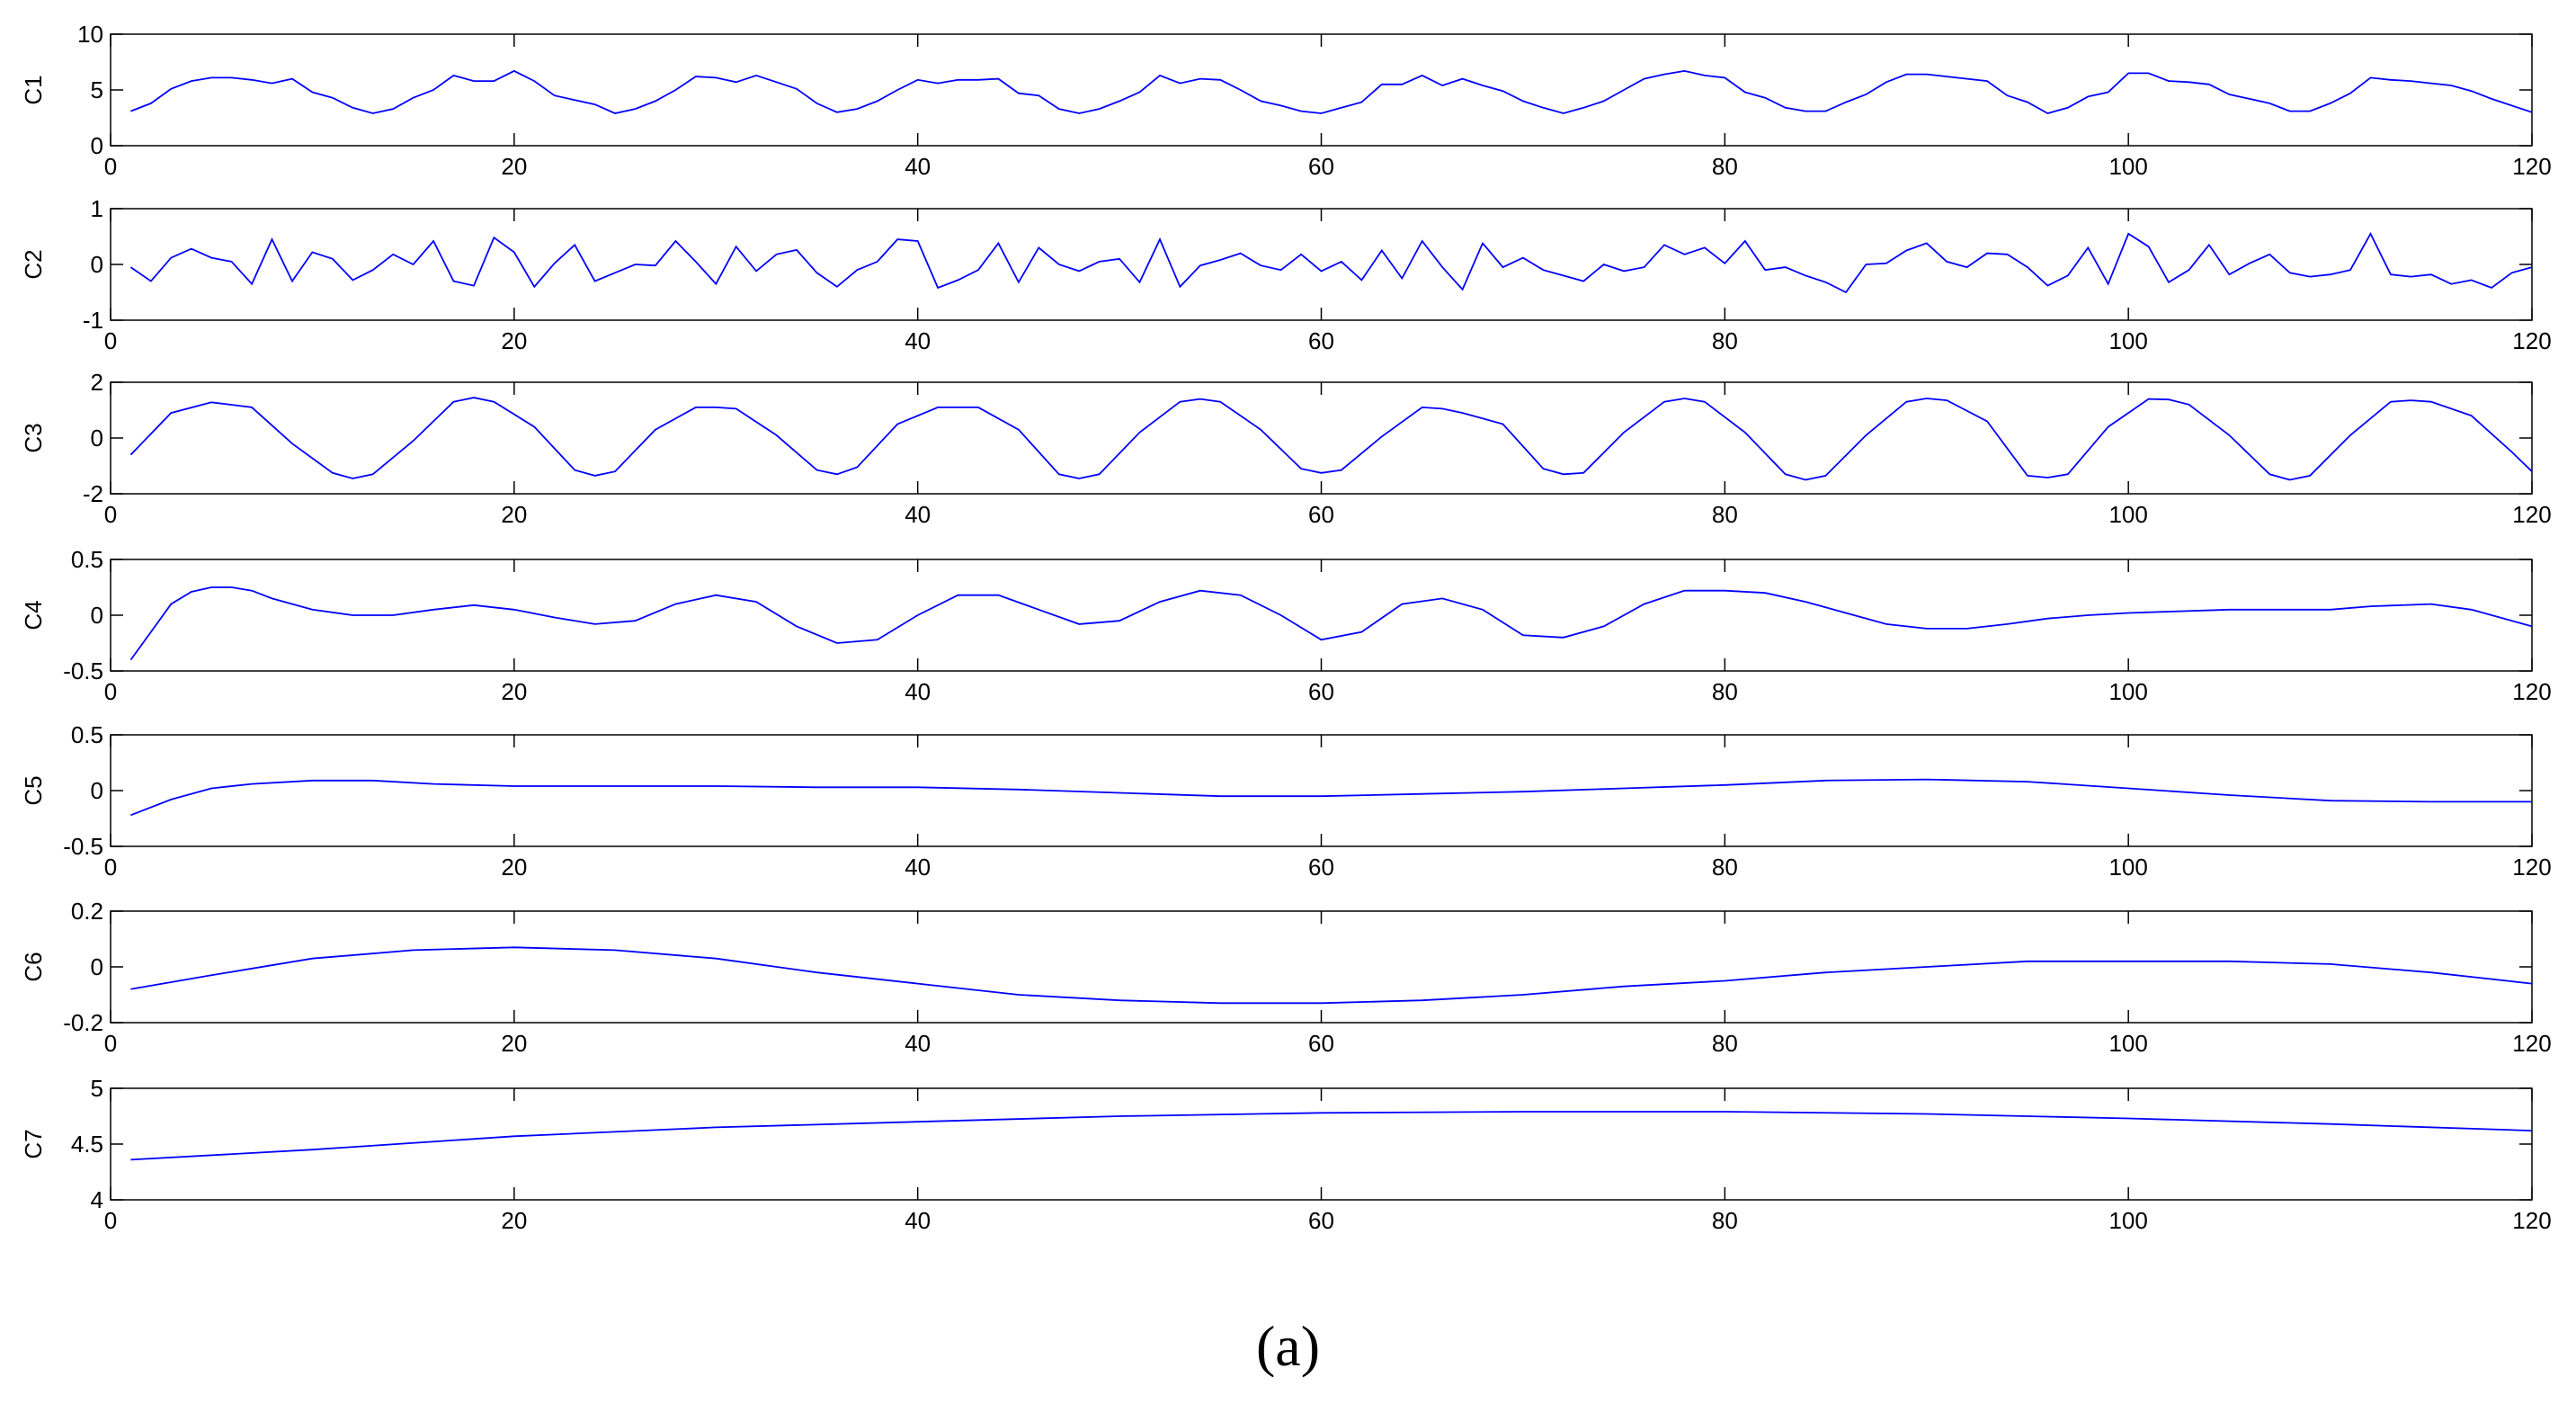 The image size is (2576, 1404). I want to click on subplot-5: 0 20 40 60 80 100 120-0.500.5C5, so click(1286, 801).